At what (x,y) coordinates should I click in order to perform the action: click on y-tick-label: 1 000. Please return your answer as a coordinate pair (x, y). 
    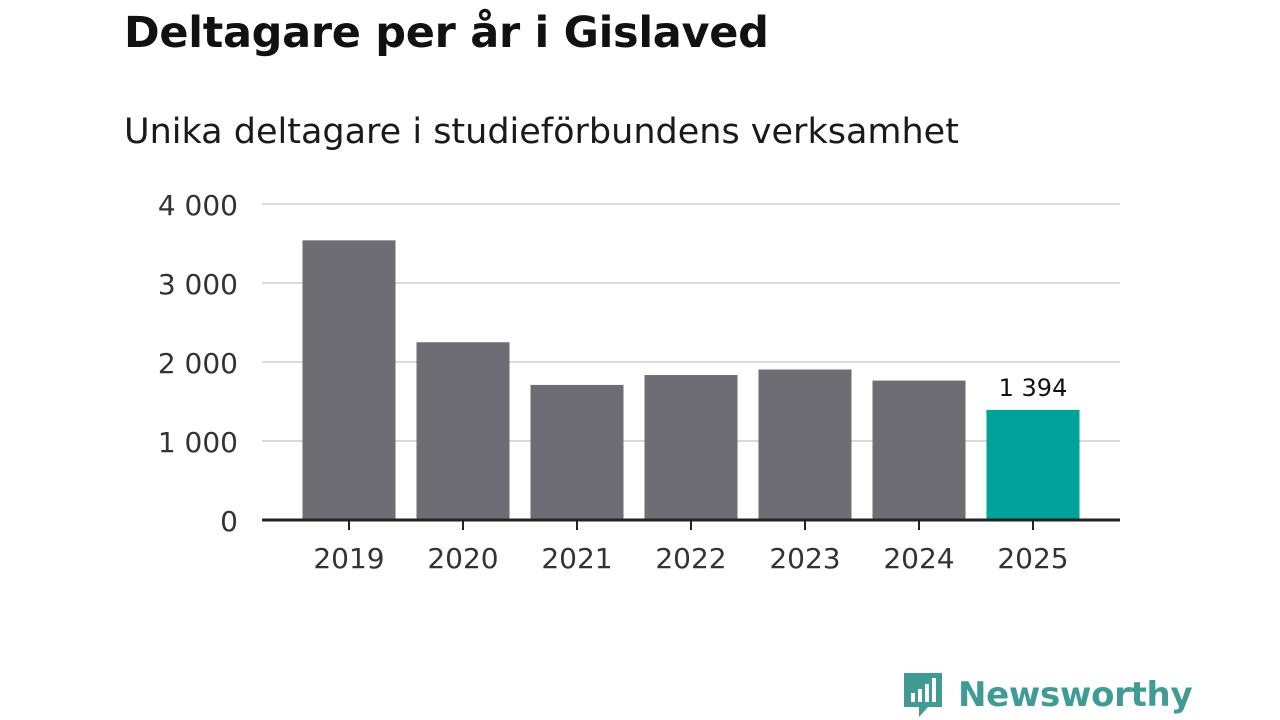
    Looking at the image, I should click on (198, 442).